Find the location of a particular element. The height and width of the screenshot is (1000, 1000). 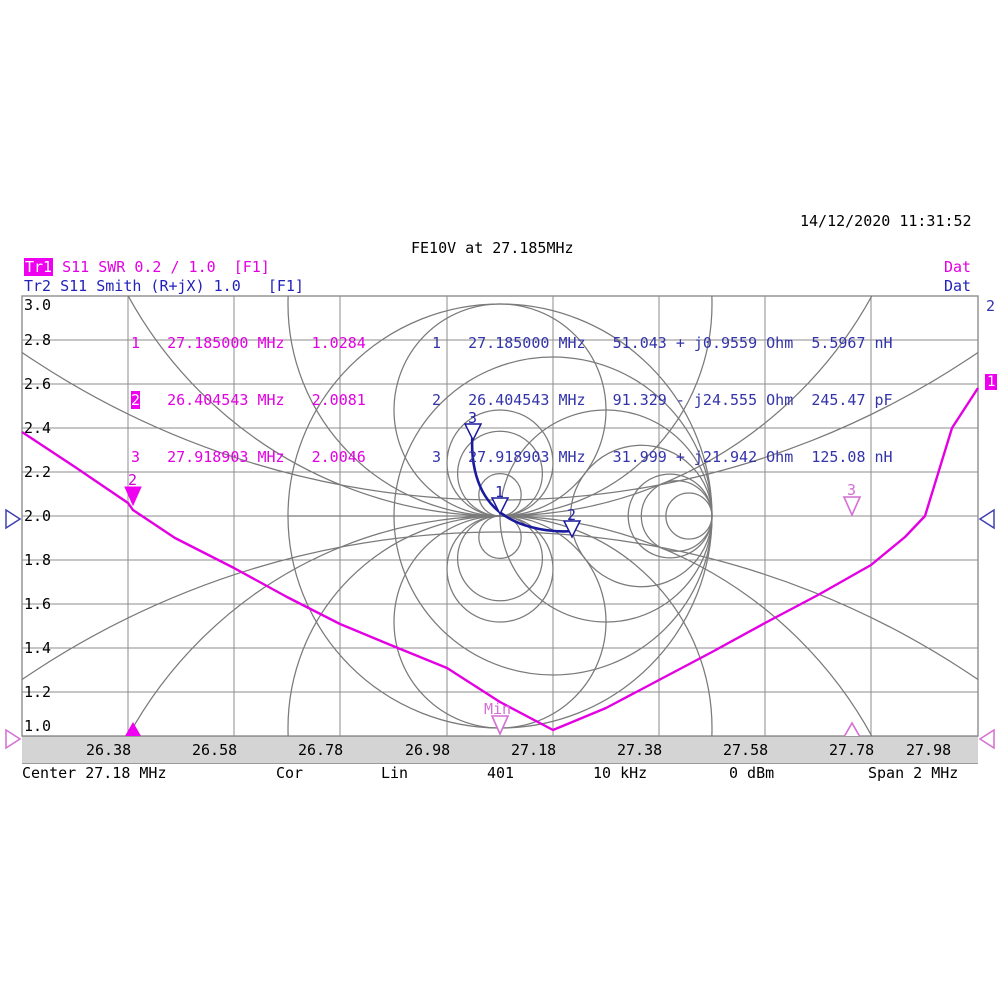

swr-marker-2-triangle is located at coordinates (133, 496).